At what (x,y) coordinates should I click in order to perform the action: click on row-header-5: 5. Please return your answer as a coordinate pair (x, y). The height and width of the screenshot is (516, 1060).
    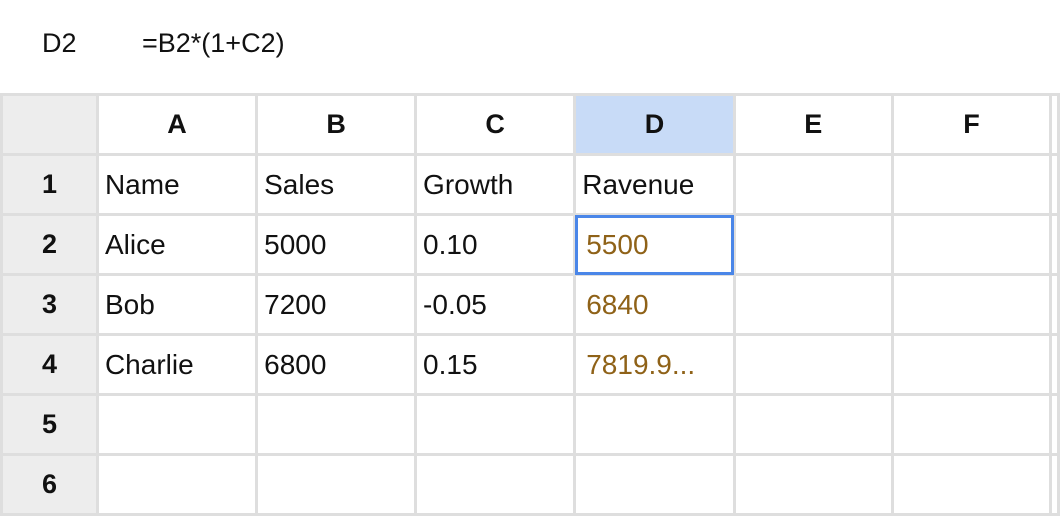
    Looking at the image, I should click on (49, 424).